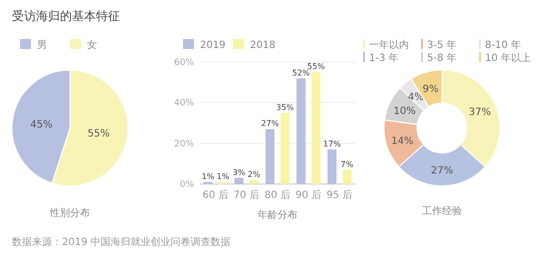 This screenshot has height=264, width=545. I want to click on x-tick-label: 60 后, so click(215, 195).